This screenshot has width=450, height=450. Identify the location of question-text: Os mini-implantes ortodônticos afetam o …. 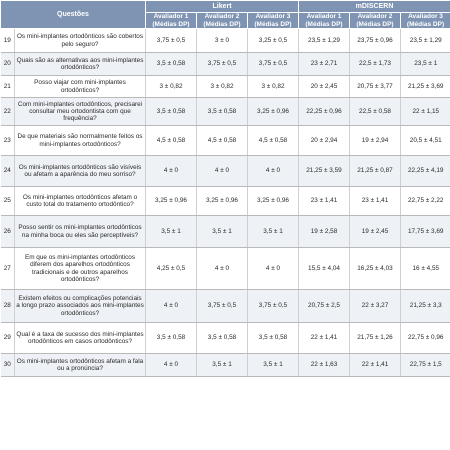
(80, 201).